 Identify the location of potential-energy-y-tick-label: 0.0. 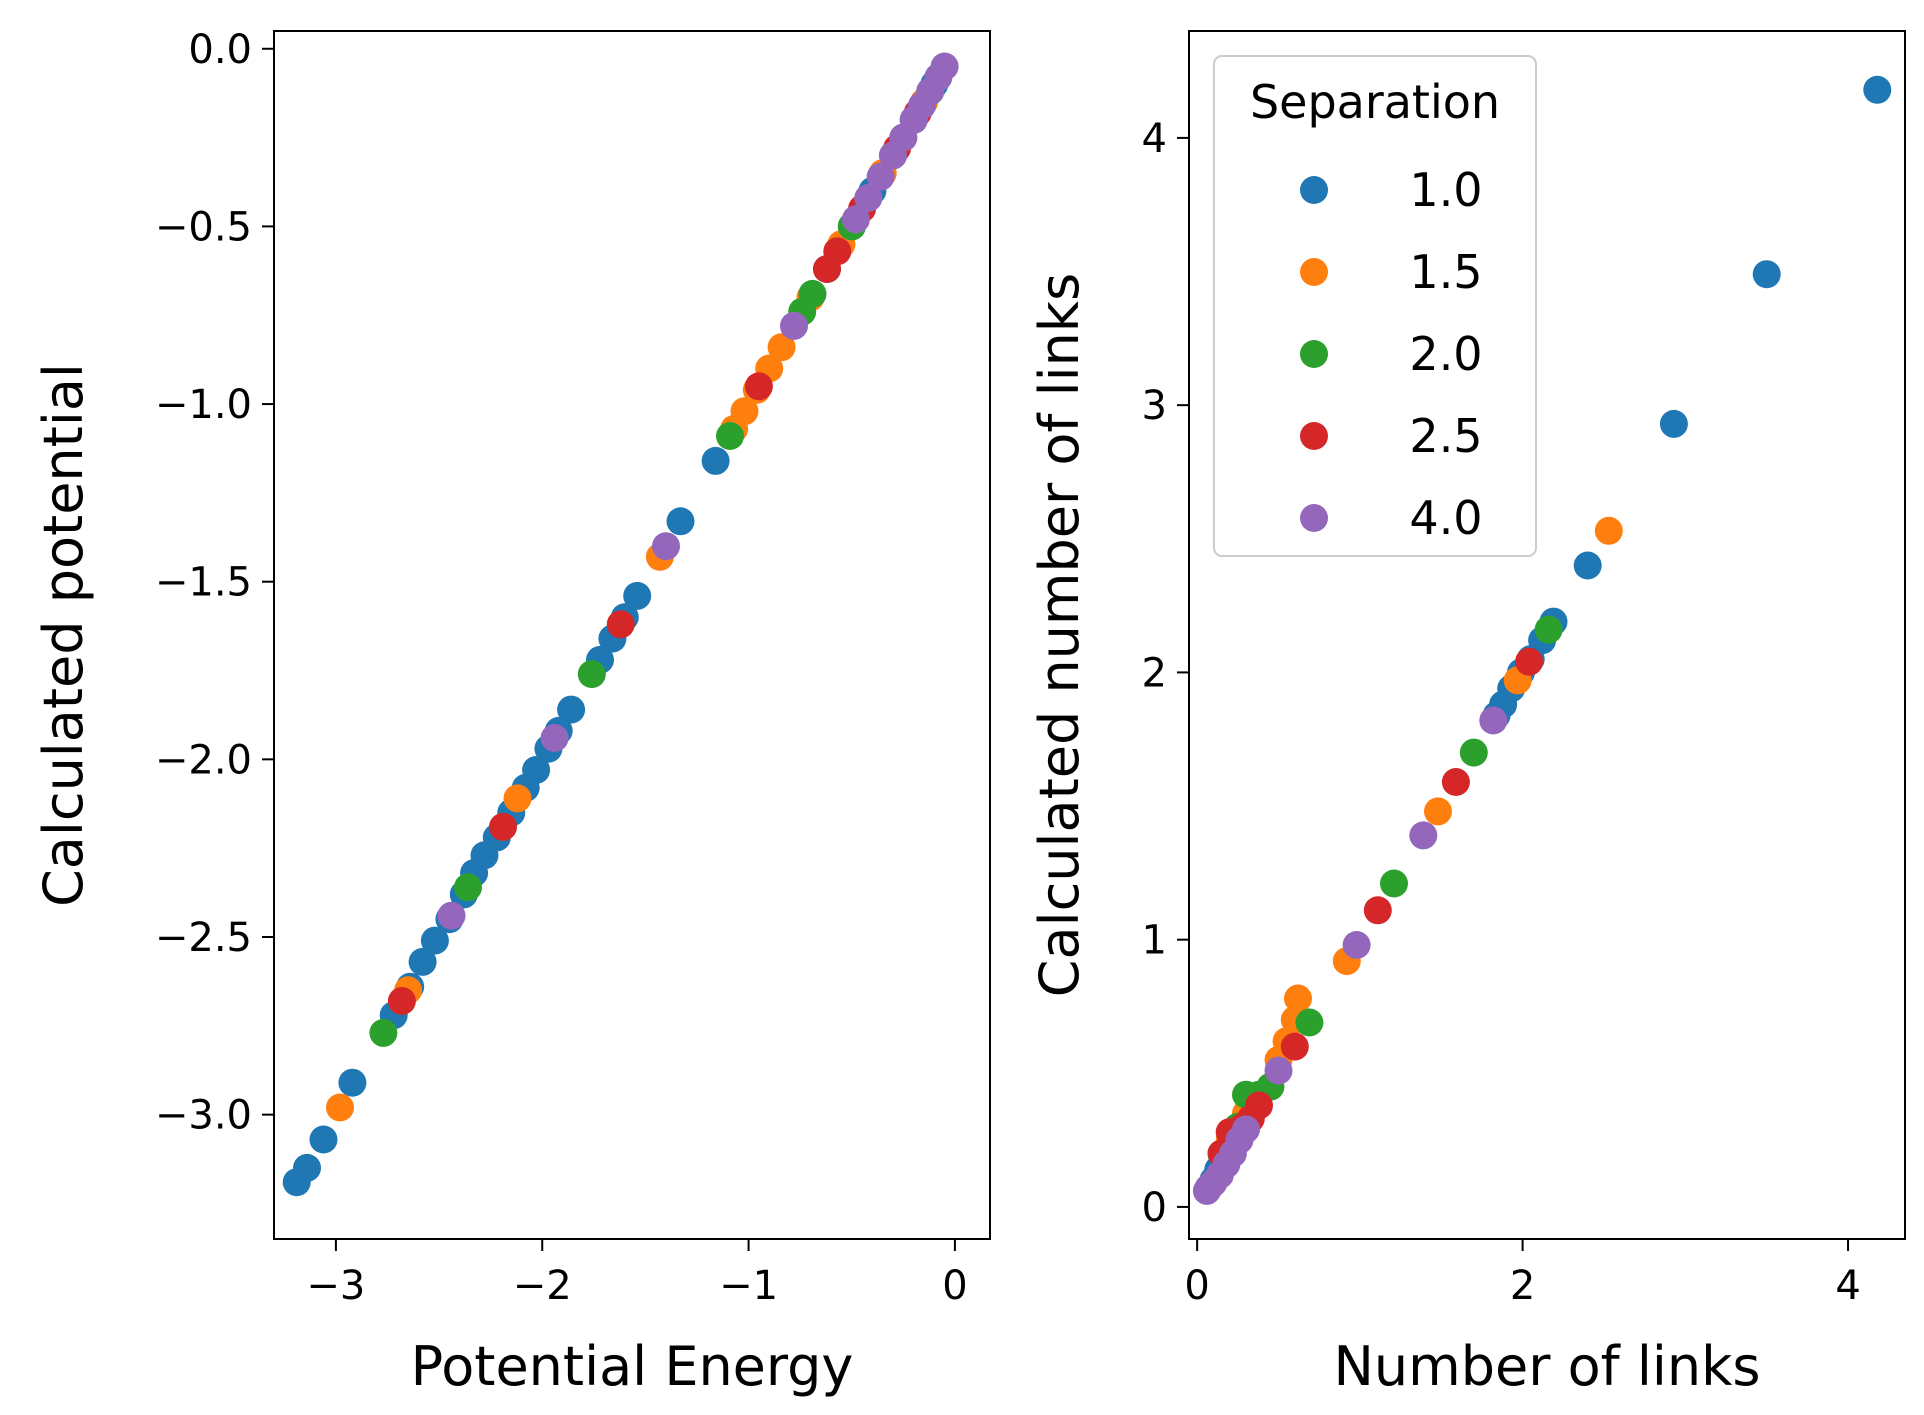
(220, 50).